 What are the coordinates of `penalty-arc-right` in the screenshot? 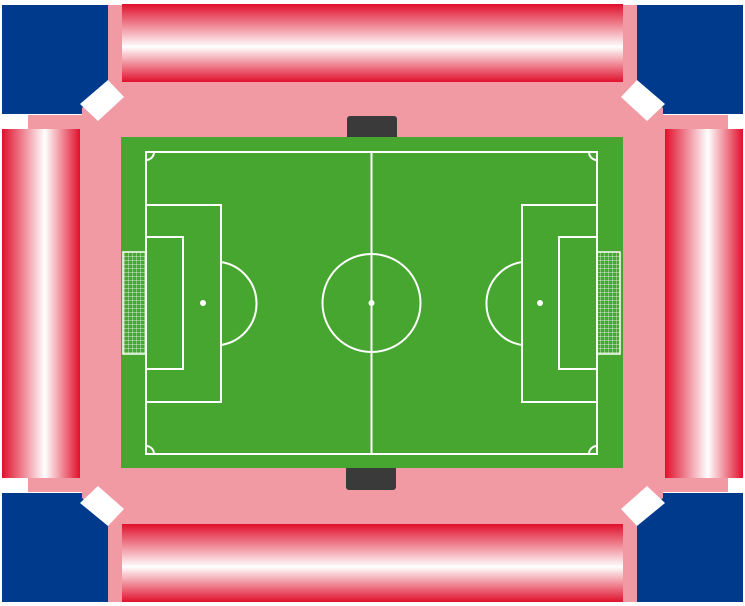 It's located at (504, 303).